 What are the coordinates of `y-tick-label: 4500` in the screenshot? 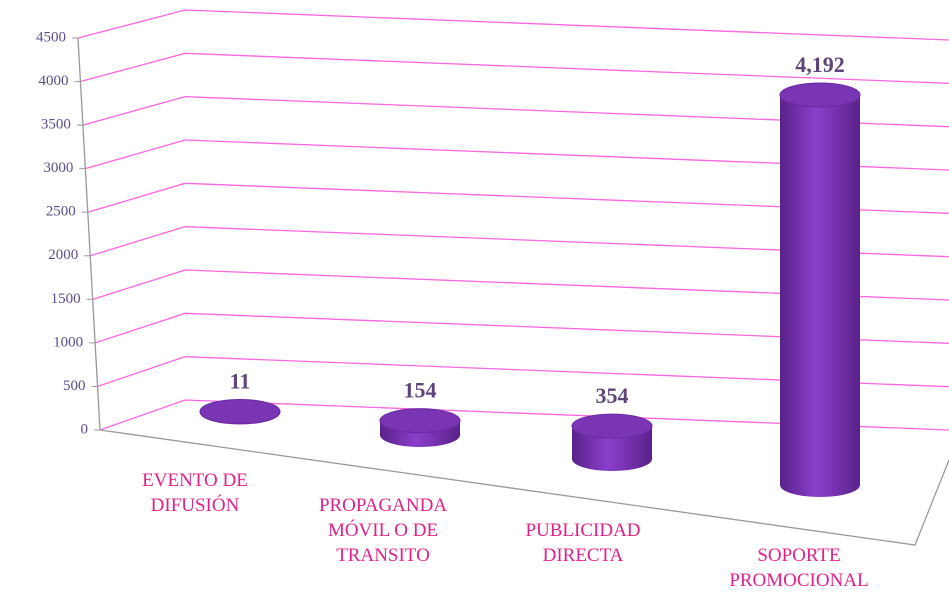 It's located at (51, 37).